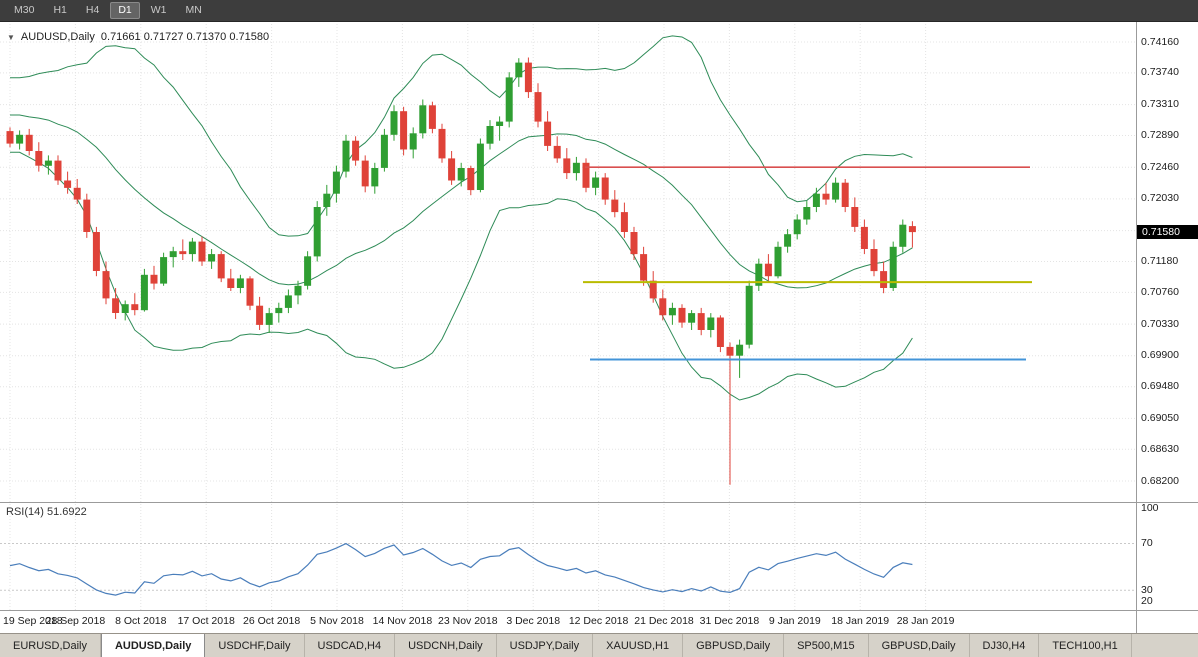 The width and height of the screenshot is (1198, 657). I want to click on date-axis-label: 21 Dec 2018, so click(664, 621).